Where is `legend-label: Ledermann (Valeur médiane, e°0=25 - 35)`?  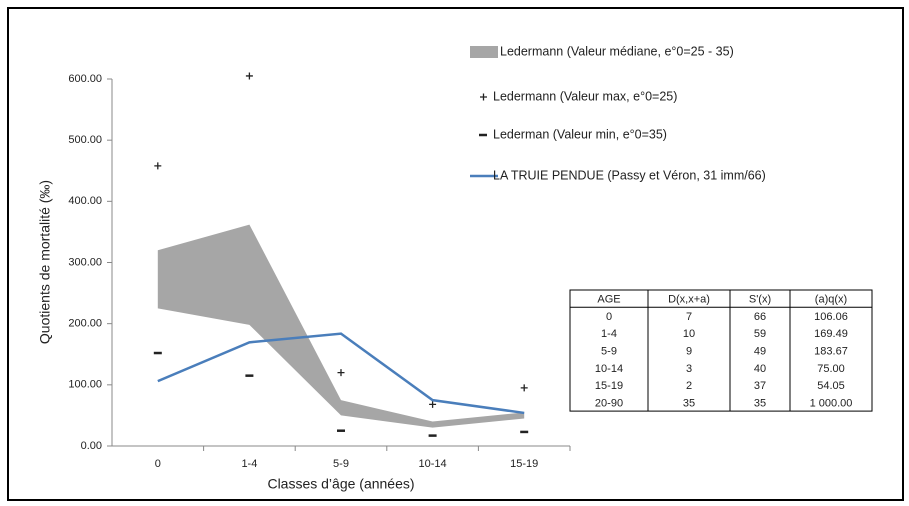 legend-label: Ledermann (Valeur médiane, e°0=25 - 35) is located at coordinates (617, 51).